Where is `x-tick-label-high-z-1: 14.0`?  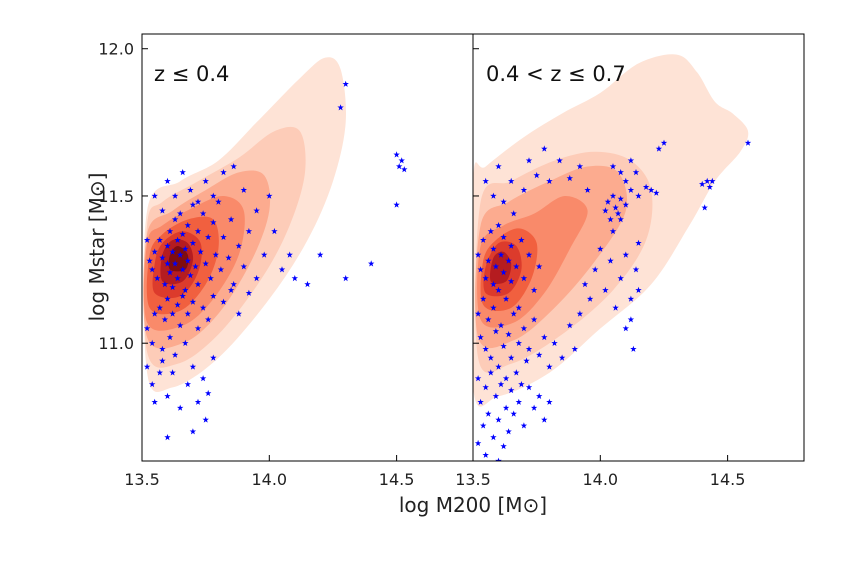 x-tick-label-high-z-1: 14.0 is located at coordinates (600, 479).